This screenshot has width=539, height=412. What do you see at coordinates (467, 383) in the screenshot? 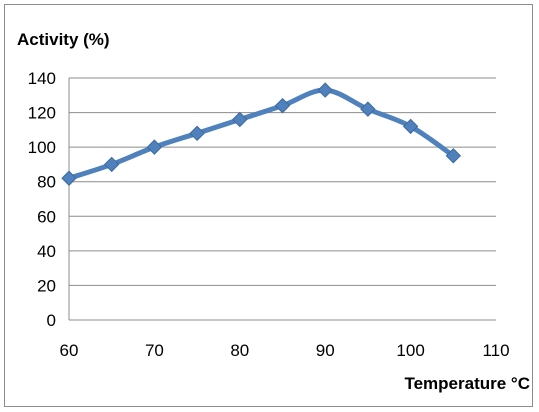
I see `x-axis-title: Temperature °C` at bounding box center [467, 383].